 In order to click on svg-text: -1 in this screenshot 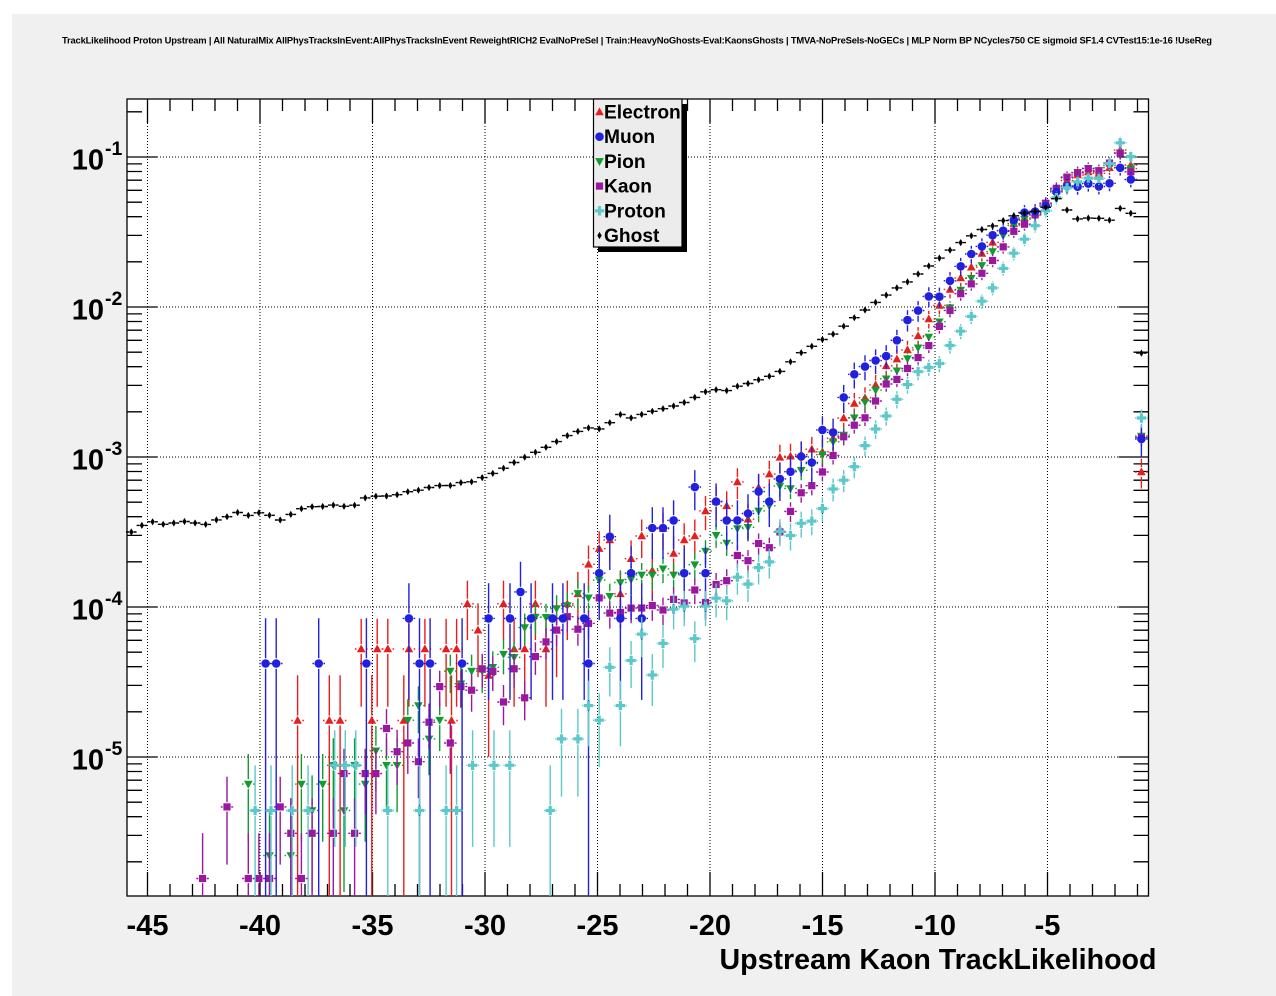, I will do `click(113, 149)`.